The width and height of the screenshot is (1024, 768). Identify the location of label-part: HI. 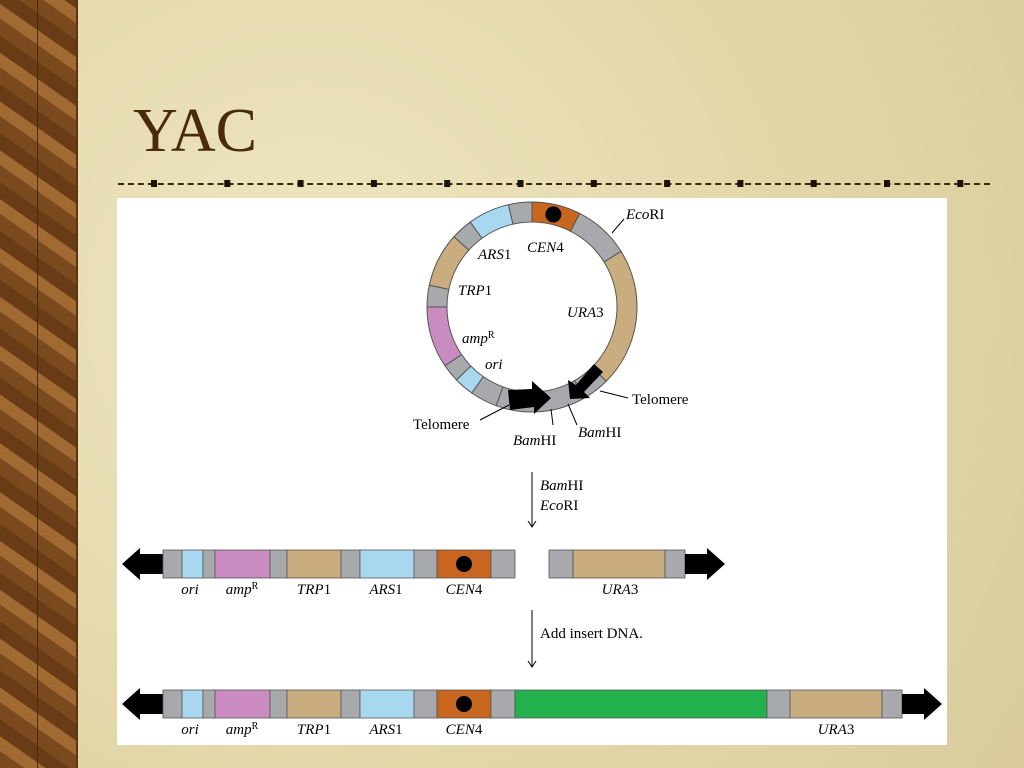
(549, 441).